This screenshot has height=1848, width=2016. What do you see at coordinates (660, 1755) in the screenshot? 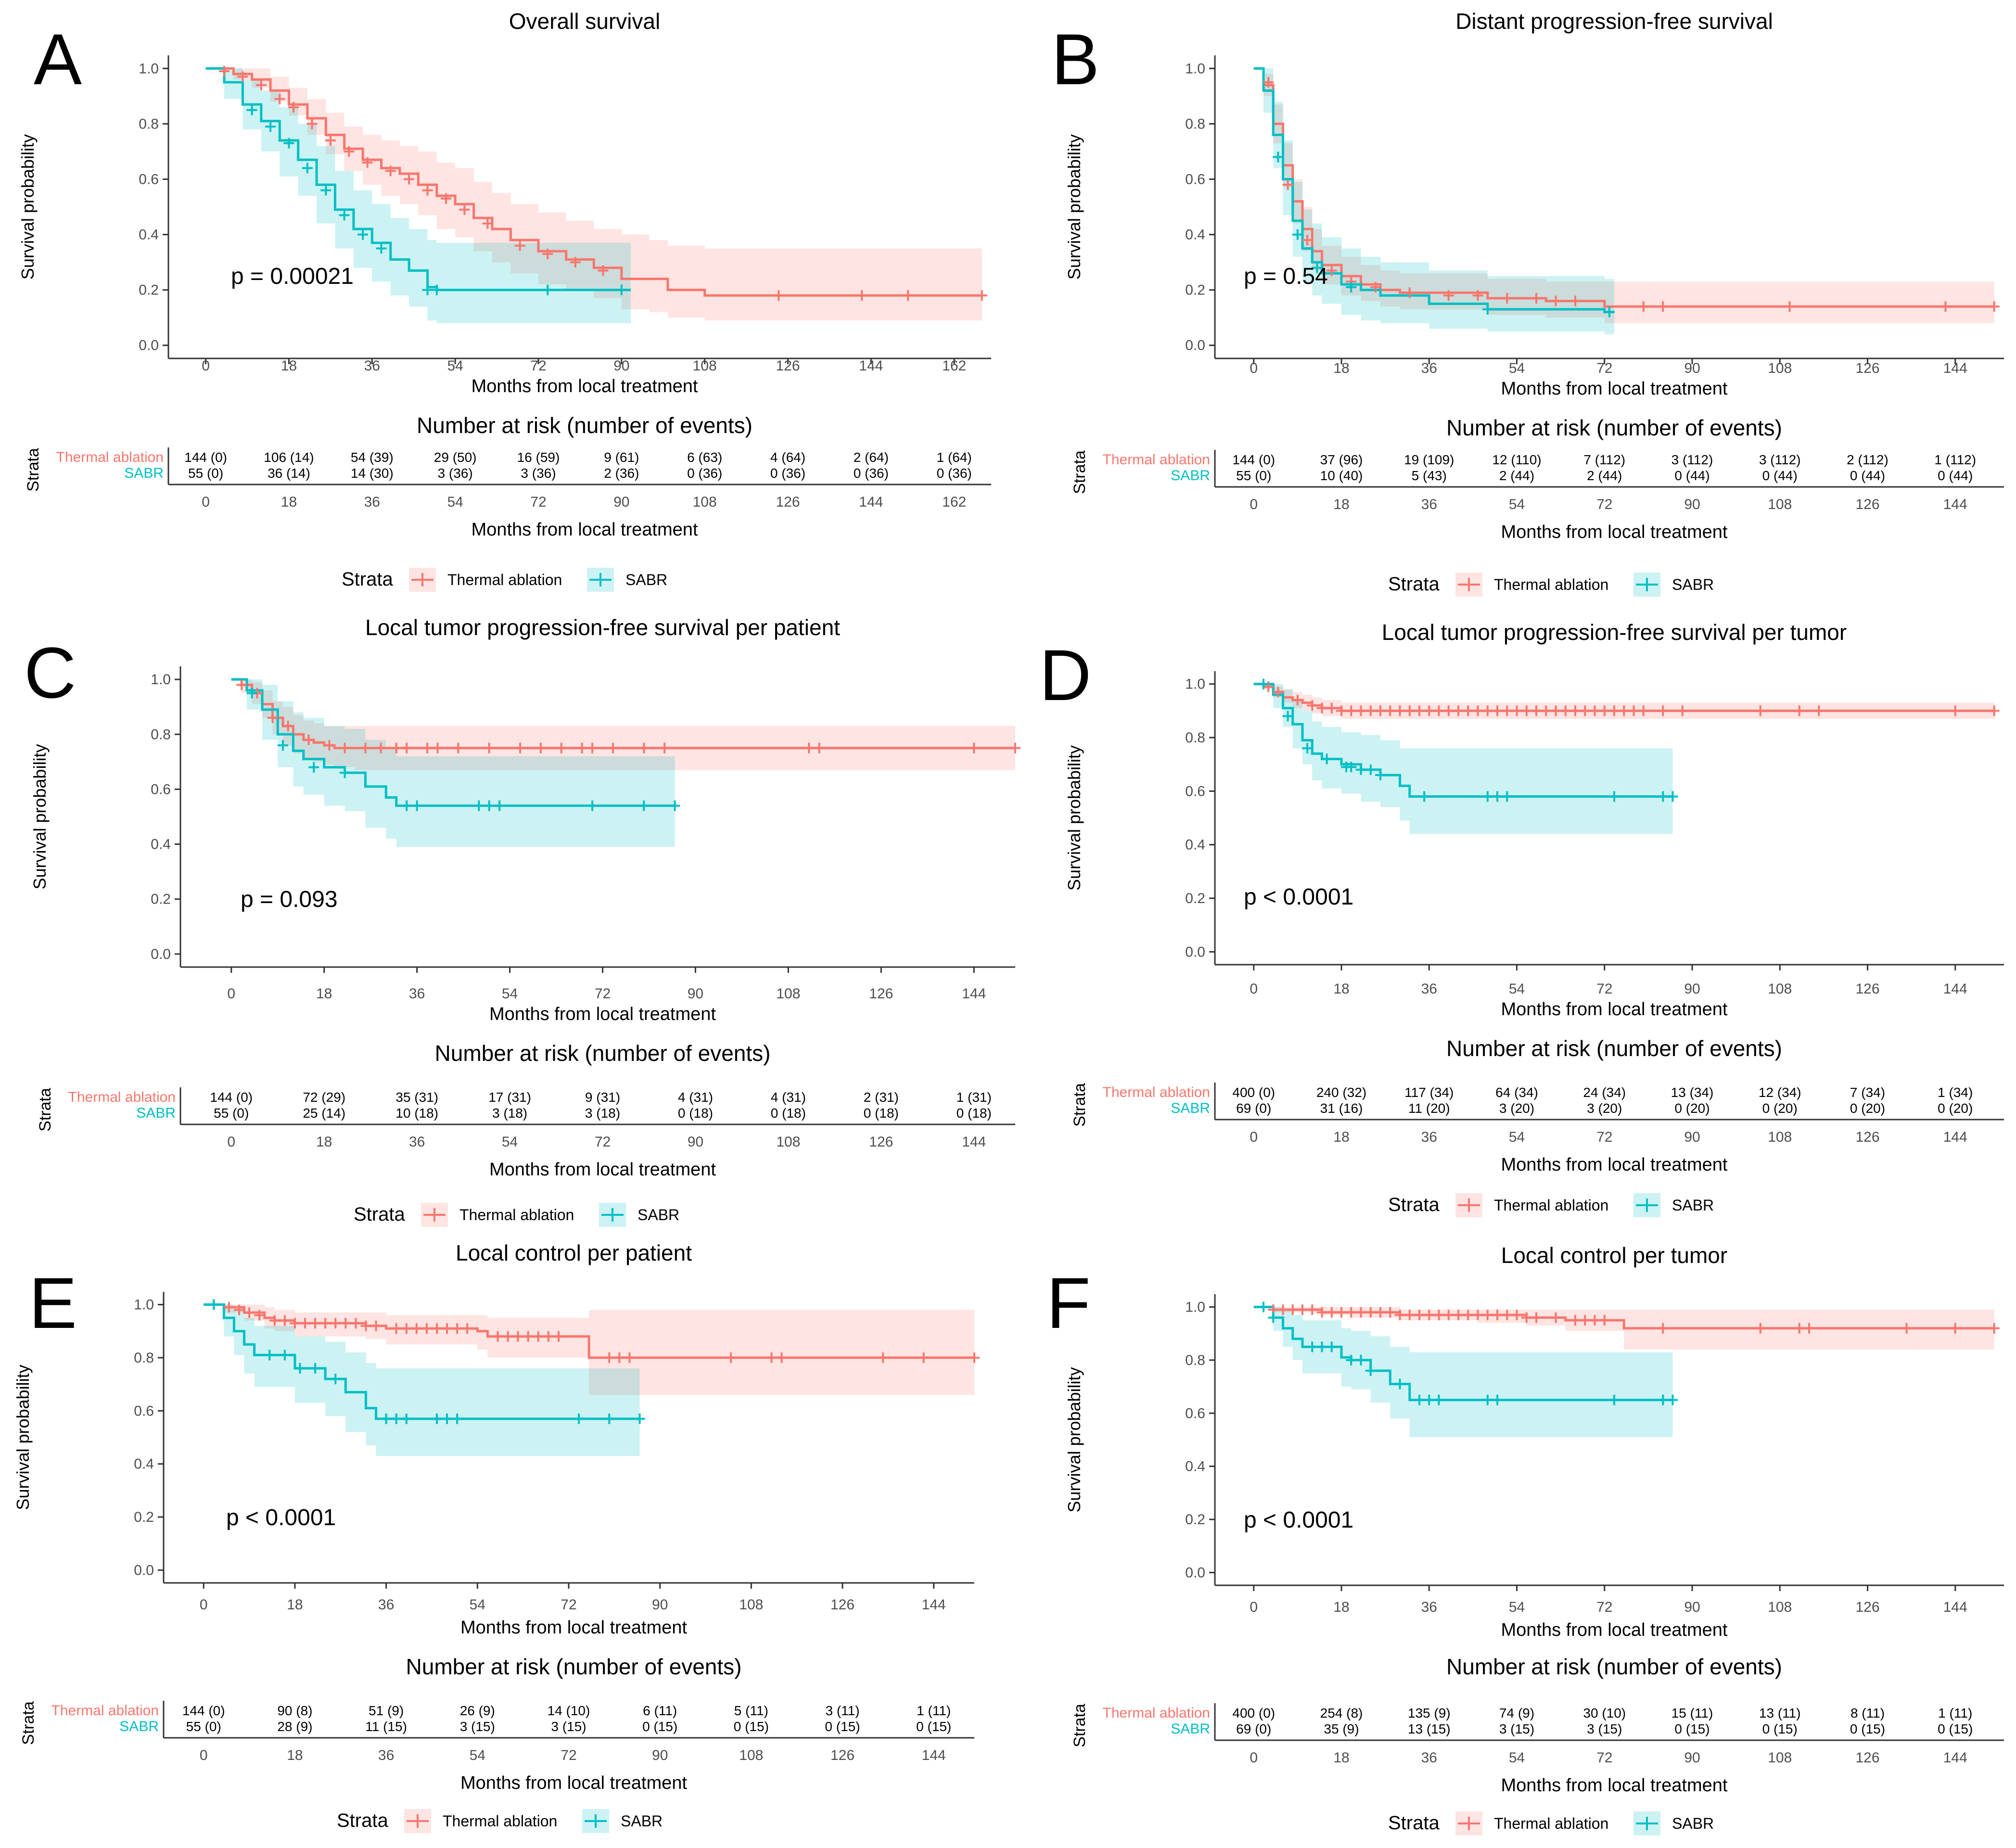
I see `risk-x-tick-label: 90` at bounding box center [660, 1755].